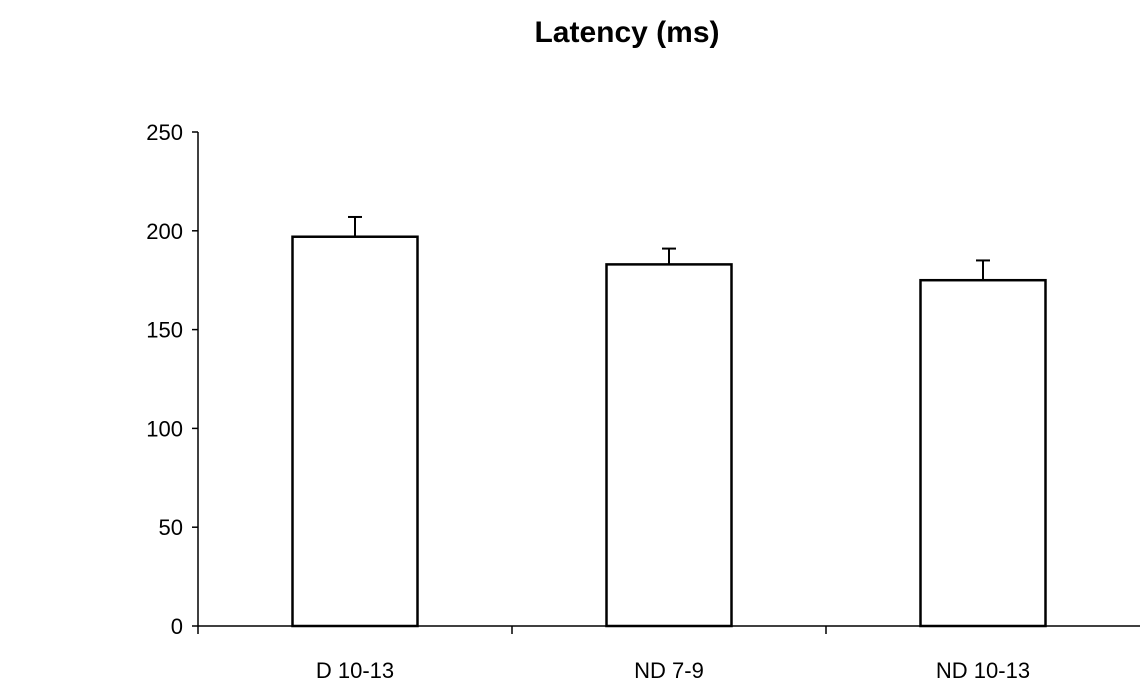  Describe the element at coordinates (164, 231) in the screenshot. I see `y-tick-label: 200` at that location.